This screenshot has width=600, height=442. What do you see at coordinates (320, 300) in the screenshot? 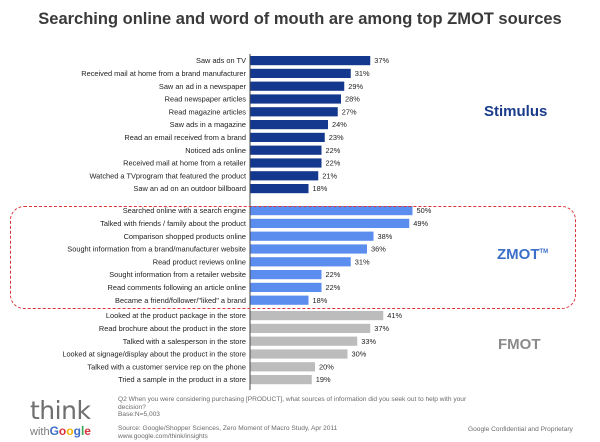
I see `zmot-value-label: 18%` at bounding box center [320, 300].